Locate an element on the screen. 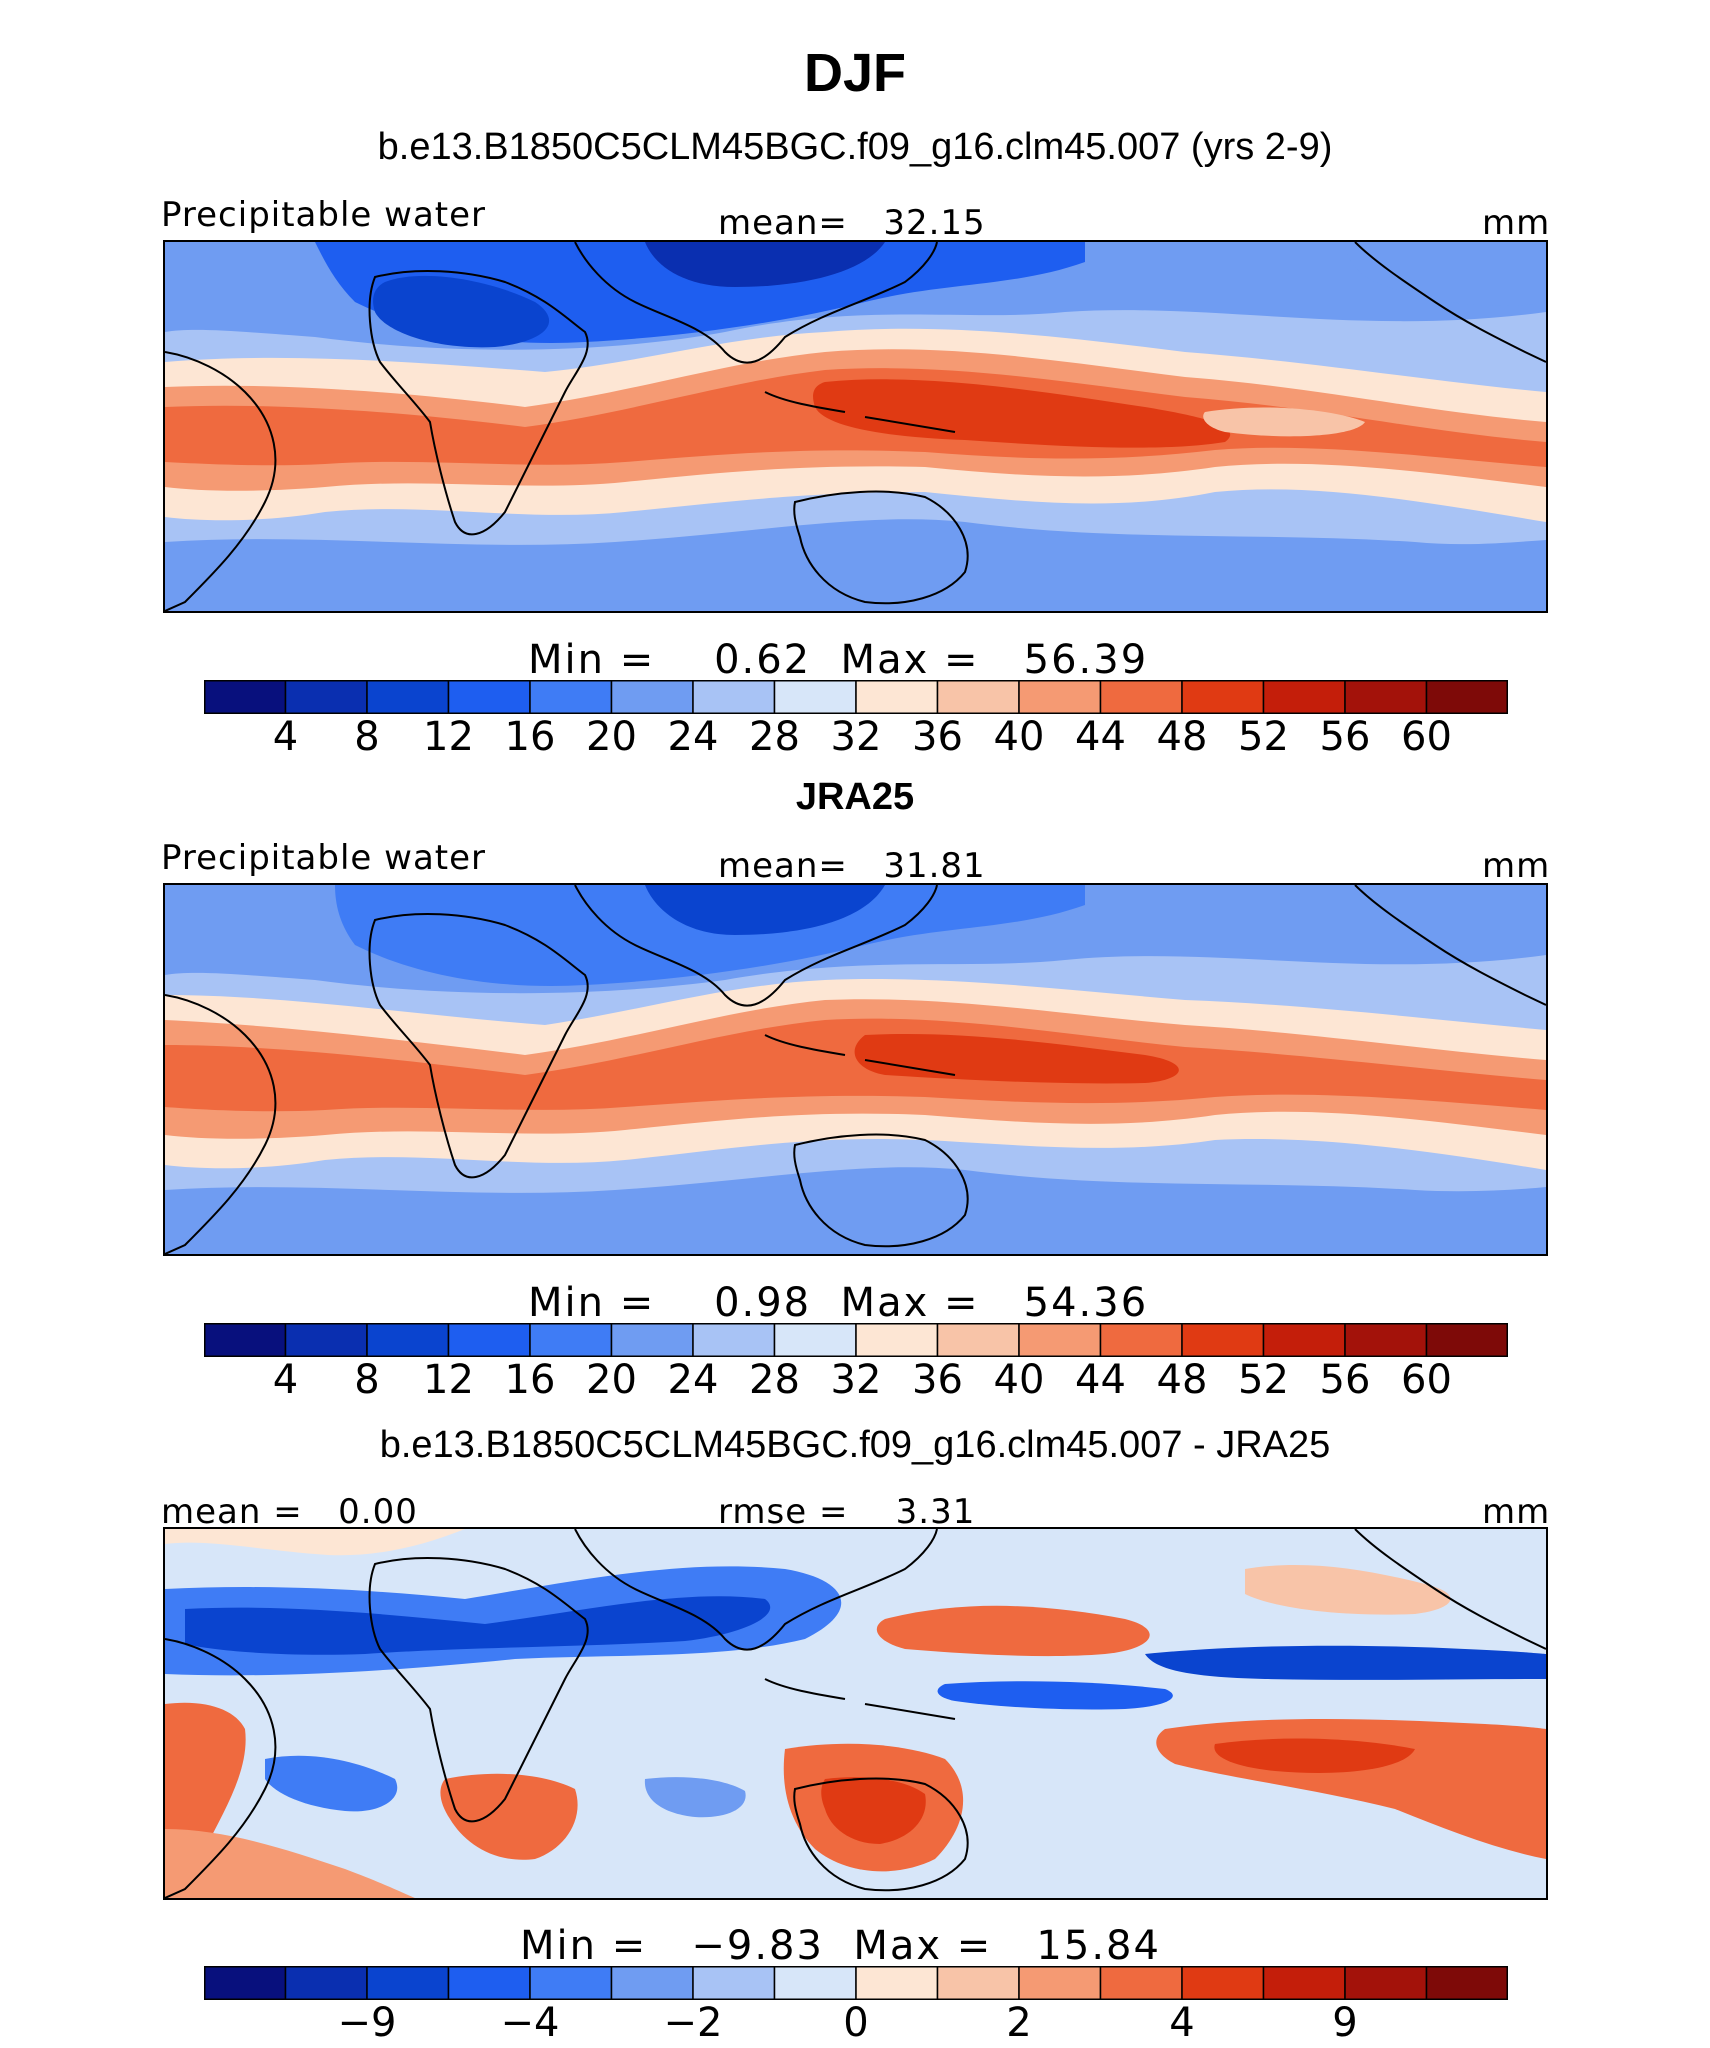 This screenshot has width=1710, height=2048. panel-2-map is located at coordinates (855, 1069).